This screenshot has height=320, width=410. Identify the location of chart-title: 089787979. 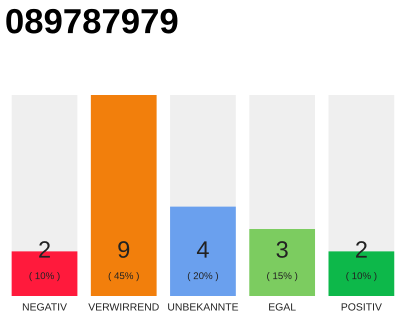
(92, 21).